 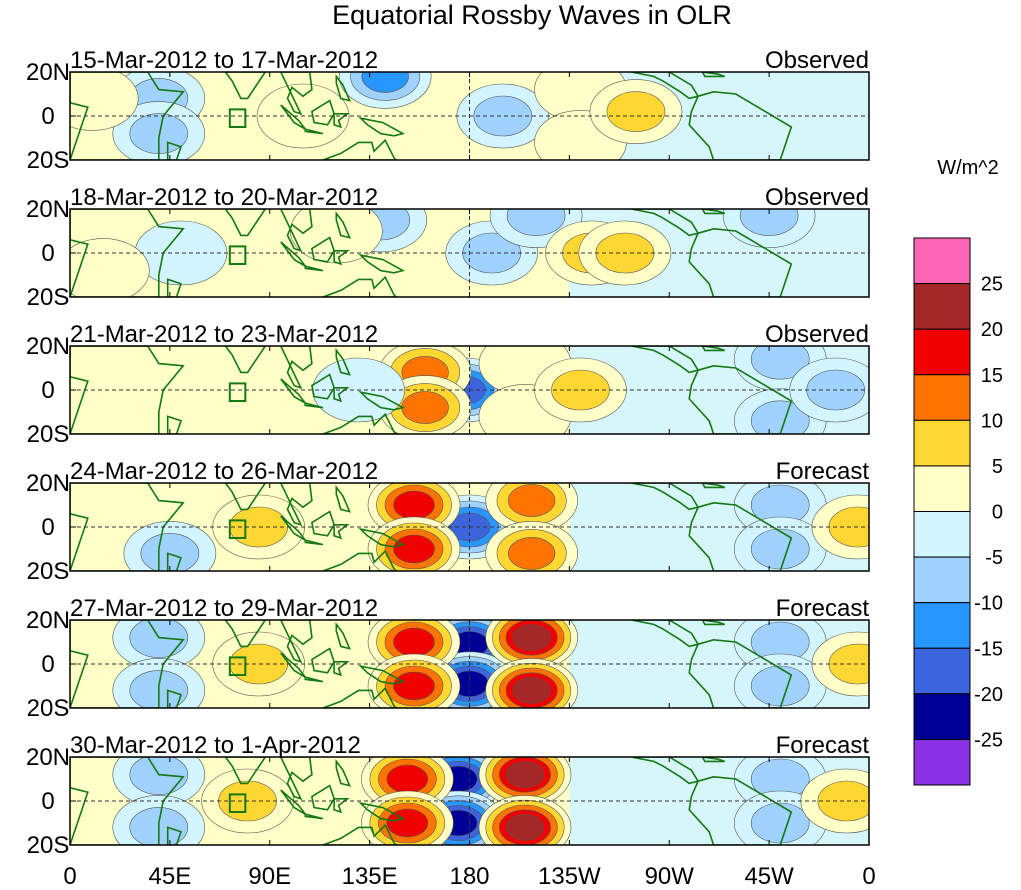 What do you see at coordinates (988, 740) in the screenshot?
I see `colorbar-label: -25` at bounding box center [988, 740].